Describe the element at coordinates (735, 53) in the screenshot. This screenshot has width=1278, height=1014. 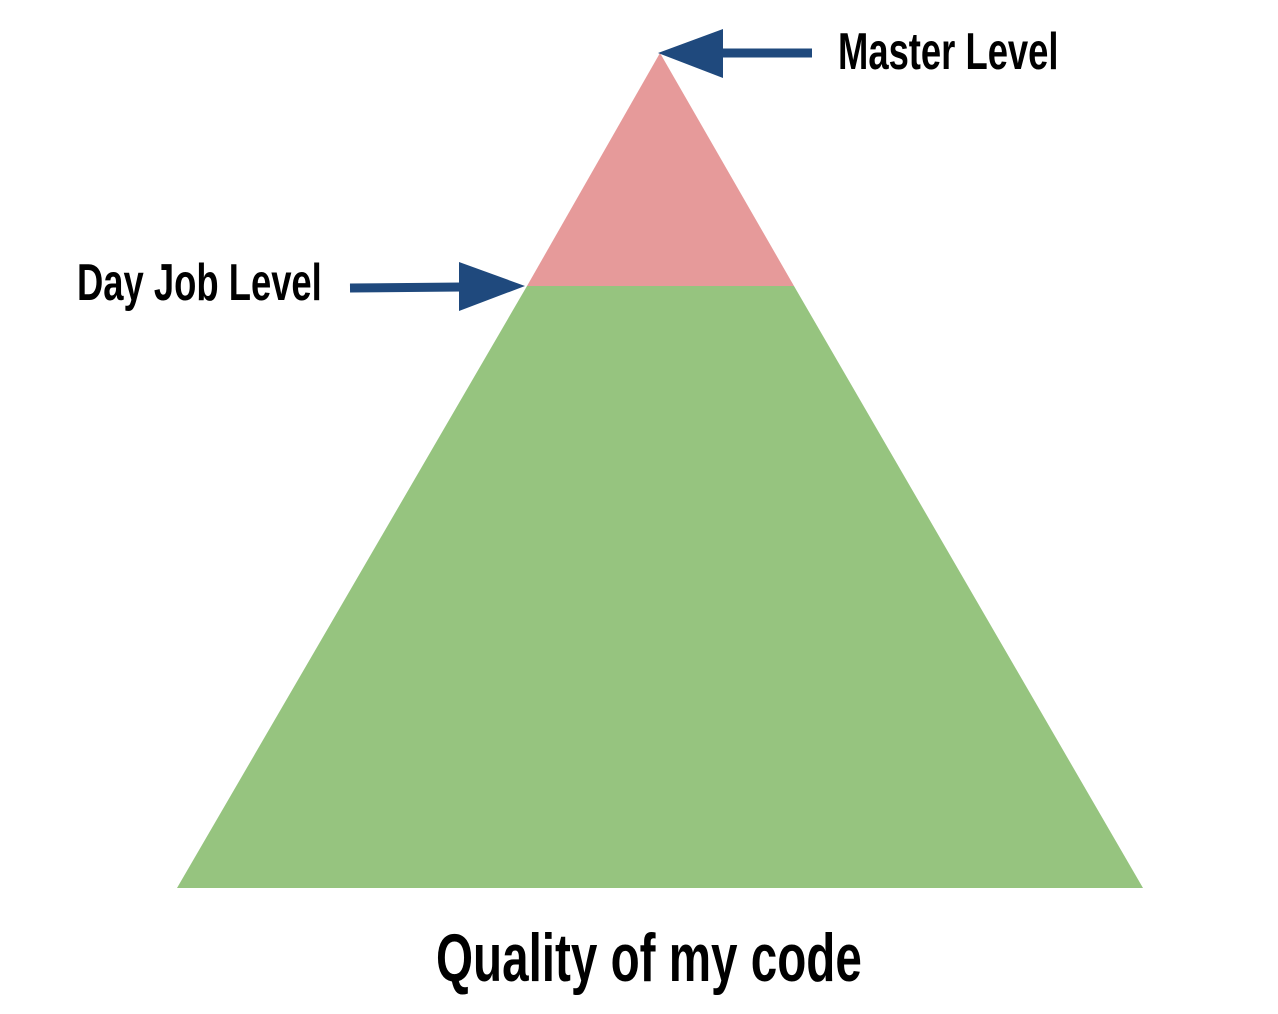
I see `master-level-arrow` at that location.